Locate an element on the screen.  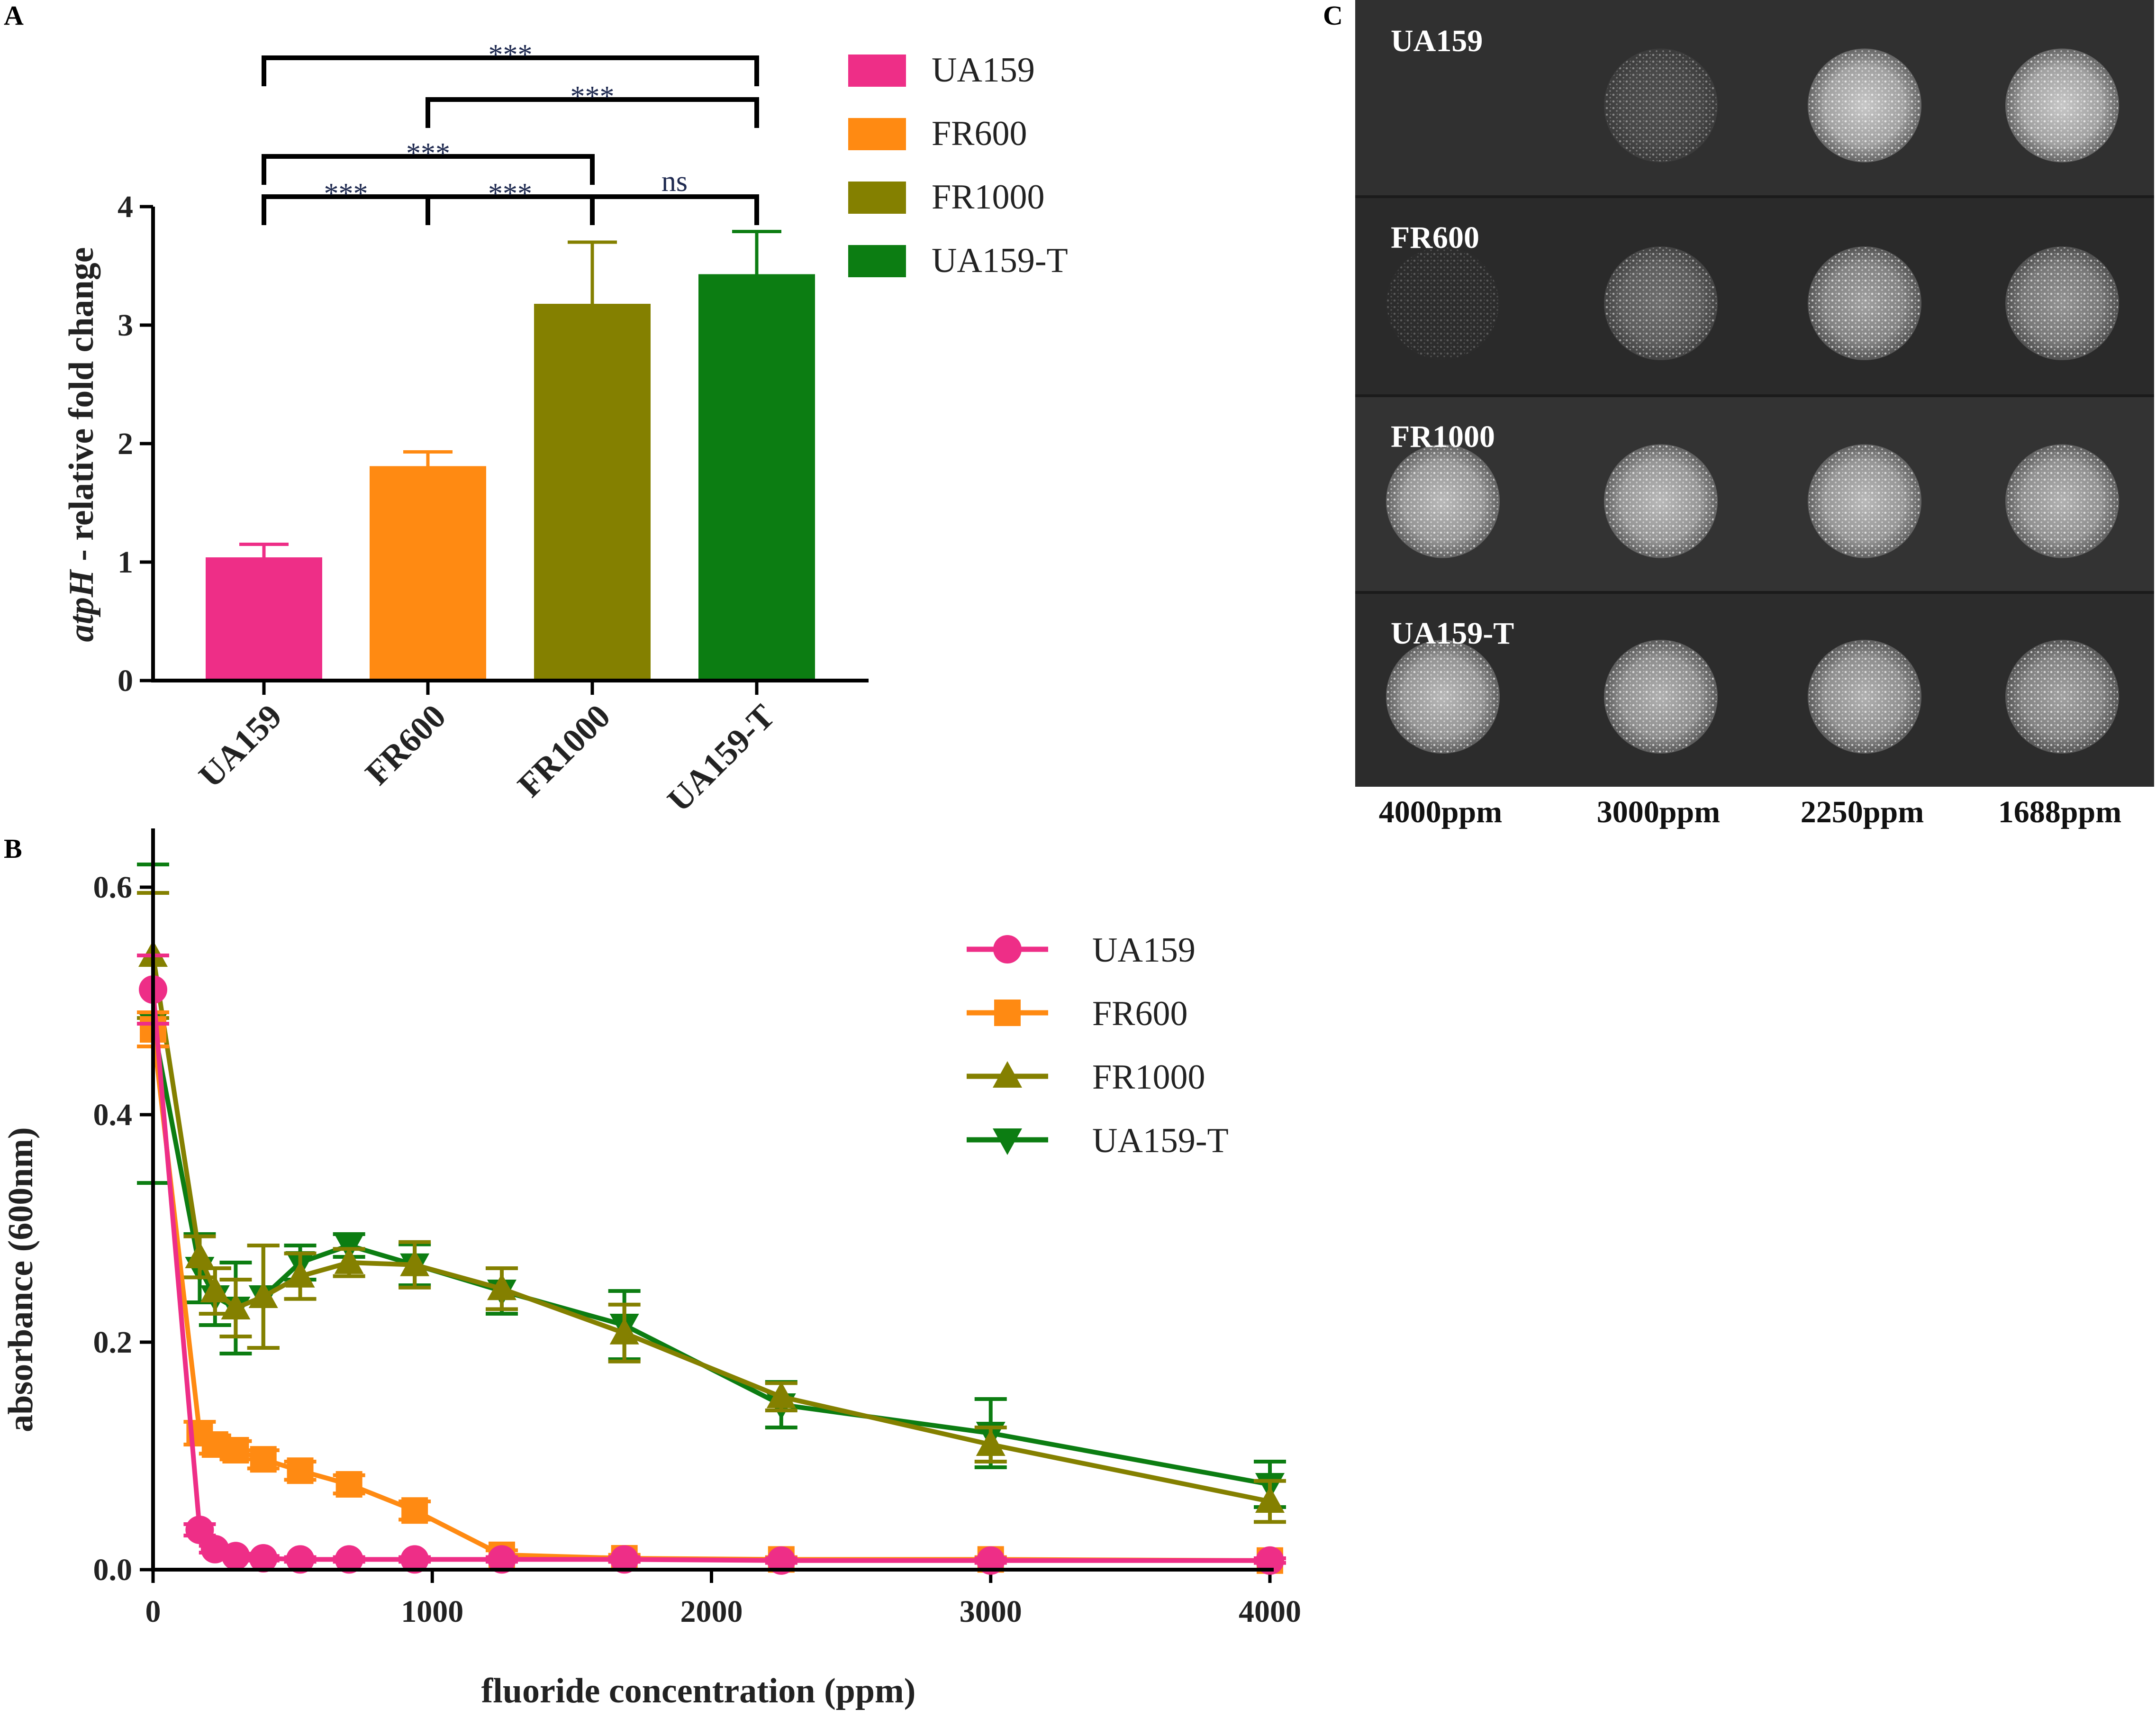
bar-UA159 is located at coordinates (264, 619).